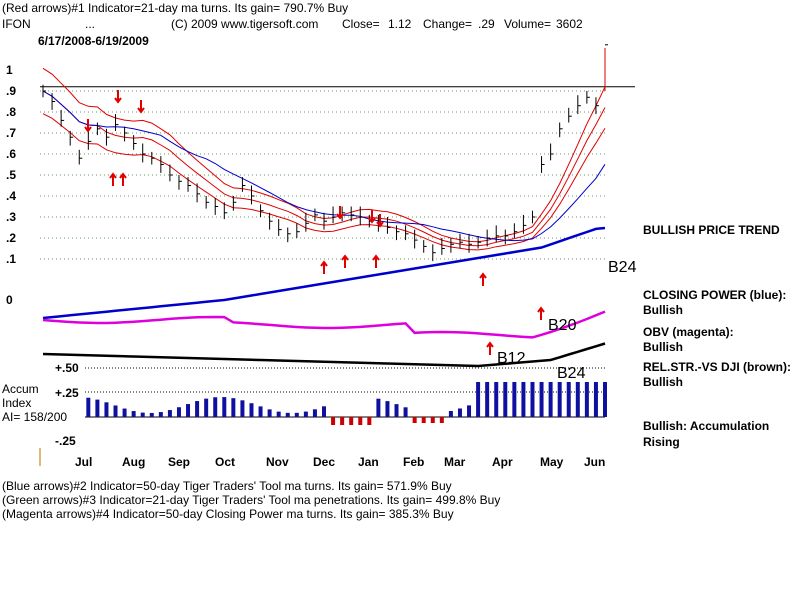  What do you see at coordinates (11, 196) in the screenshot?
I see `y-tick-label: .4` at bounding box center [11, 196].